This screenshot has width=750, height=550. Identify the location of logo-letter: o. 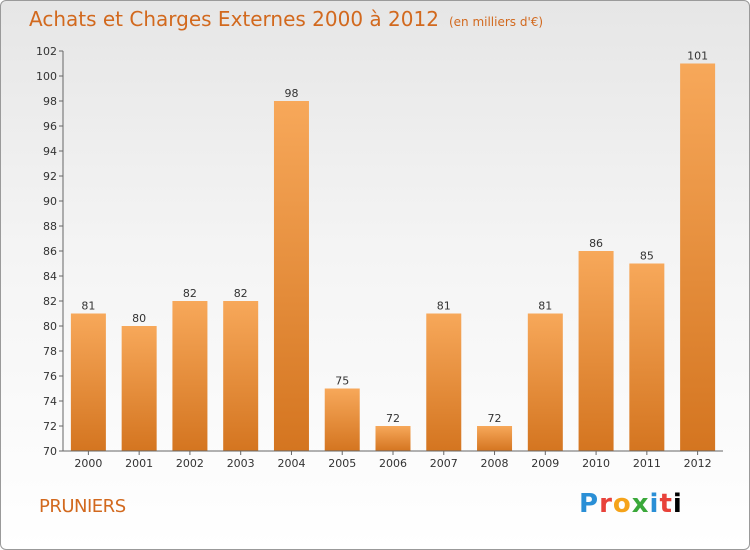
(622, 504).